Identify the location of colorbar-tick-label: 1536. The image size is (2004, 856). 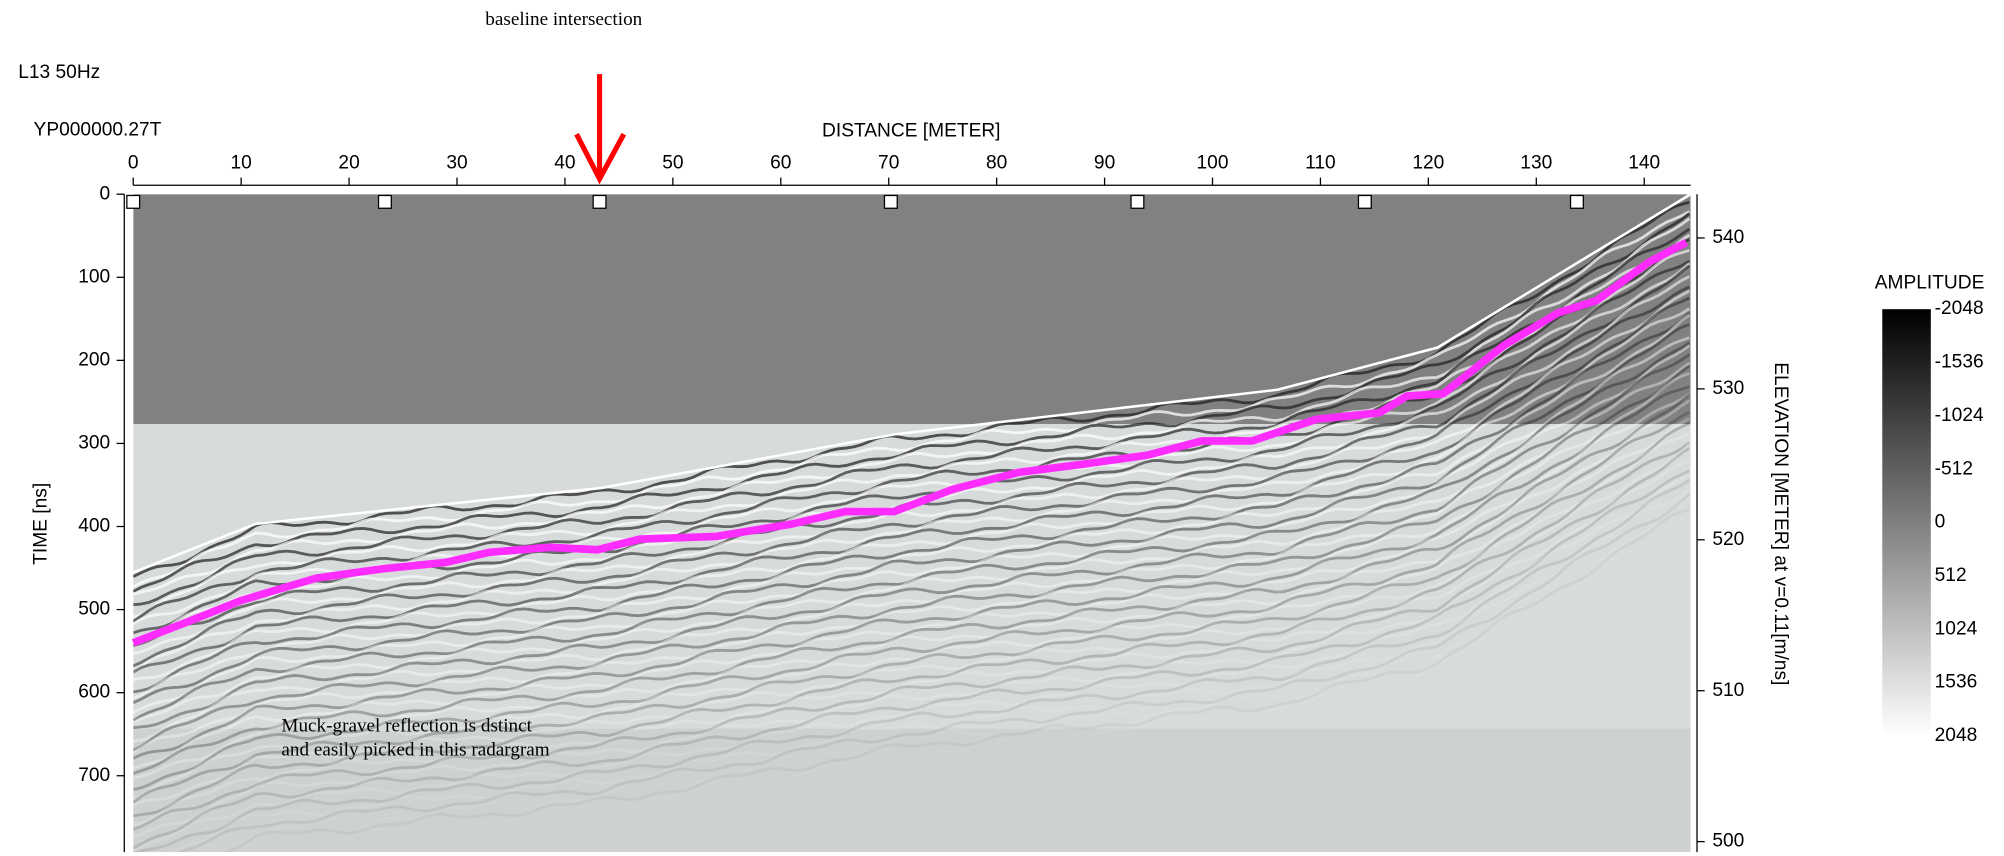
(1956, 682).